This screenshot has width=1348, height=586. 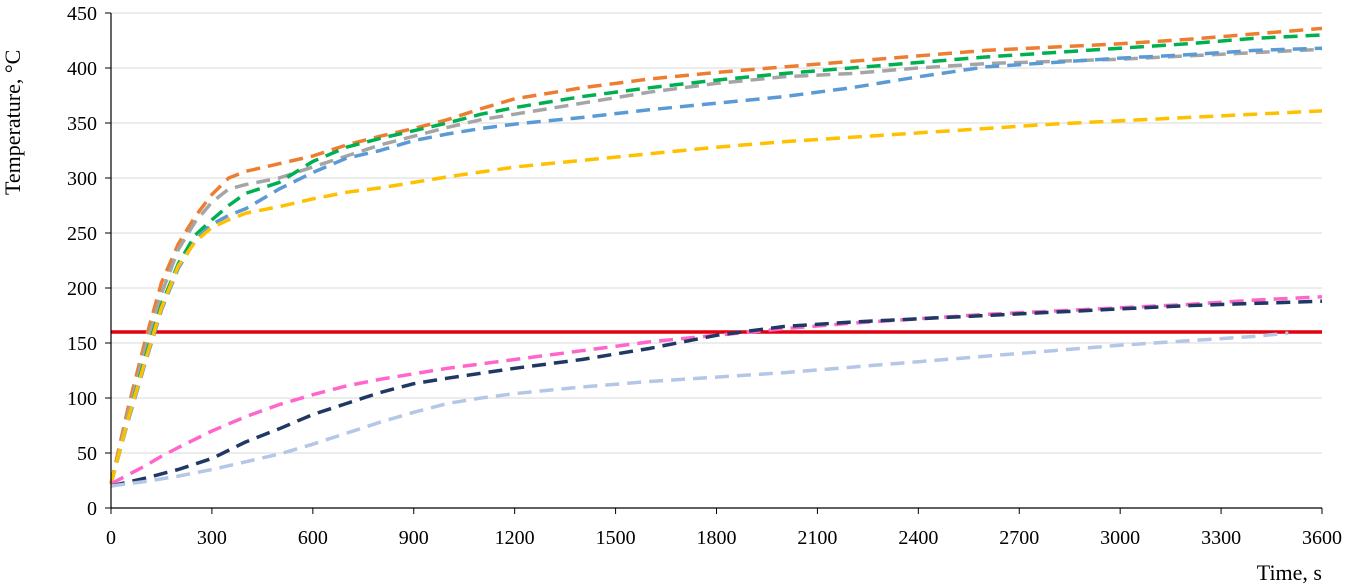 I want to click on y-tick-label: 200, so click(x=82, y=289).